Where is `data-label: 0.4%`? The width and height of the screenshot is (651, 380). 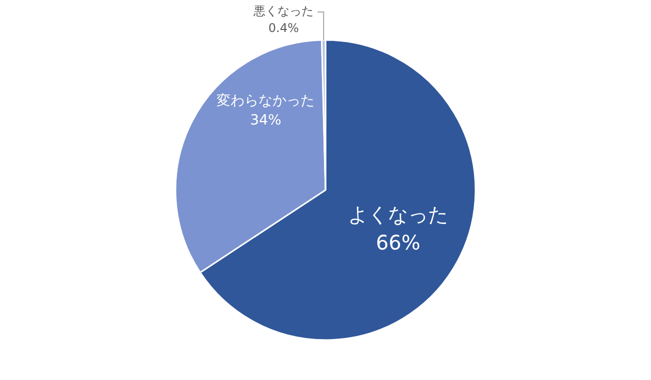
data-label: 0.4% is located at coordinates (283, 28).